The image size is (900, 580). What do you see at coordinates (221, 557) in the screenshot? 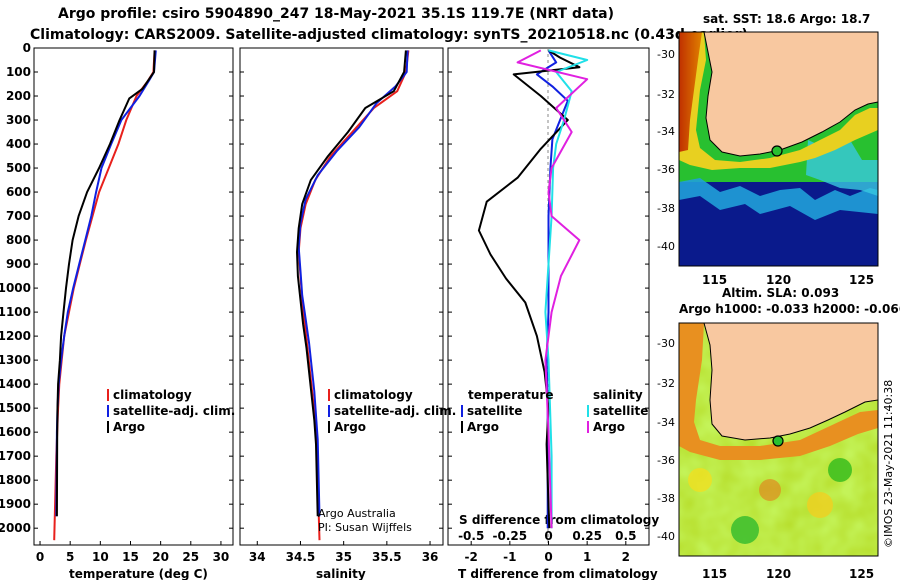
I see `x-tick-label: 30` at bounding box center [221, 557].